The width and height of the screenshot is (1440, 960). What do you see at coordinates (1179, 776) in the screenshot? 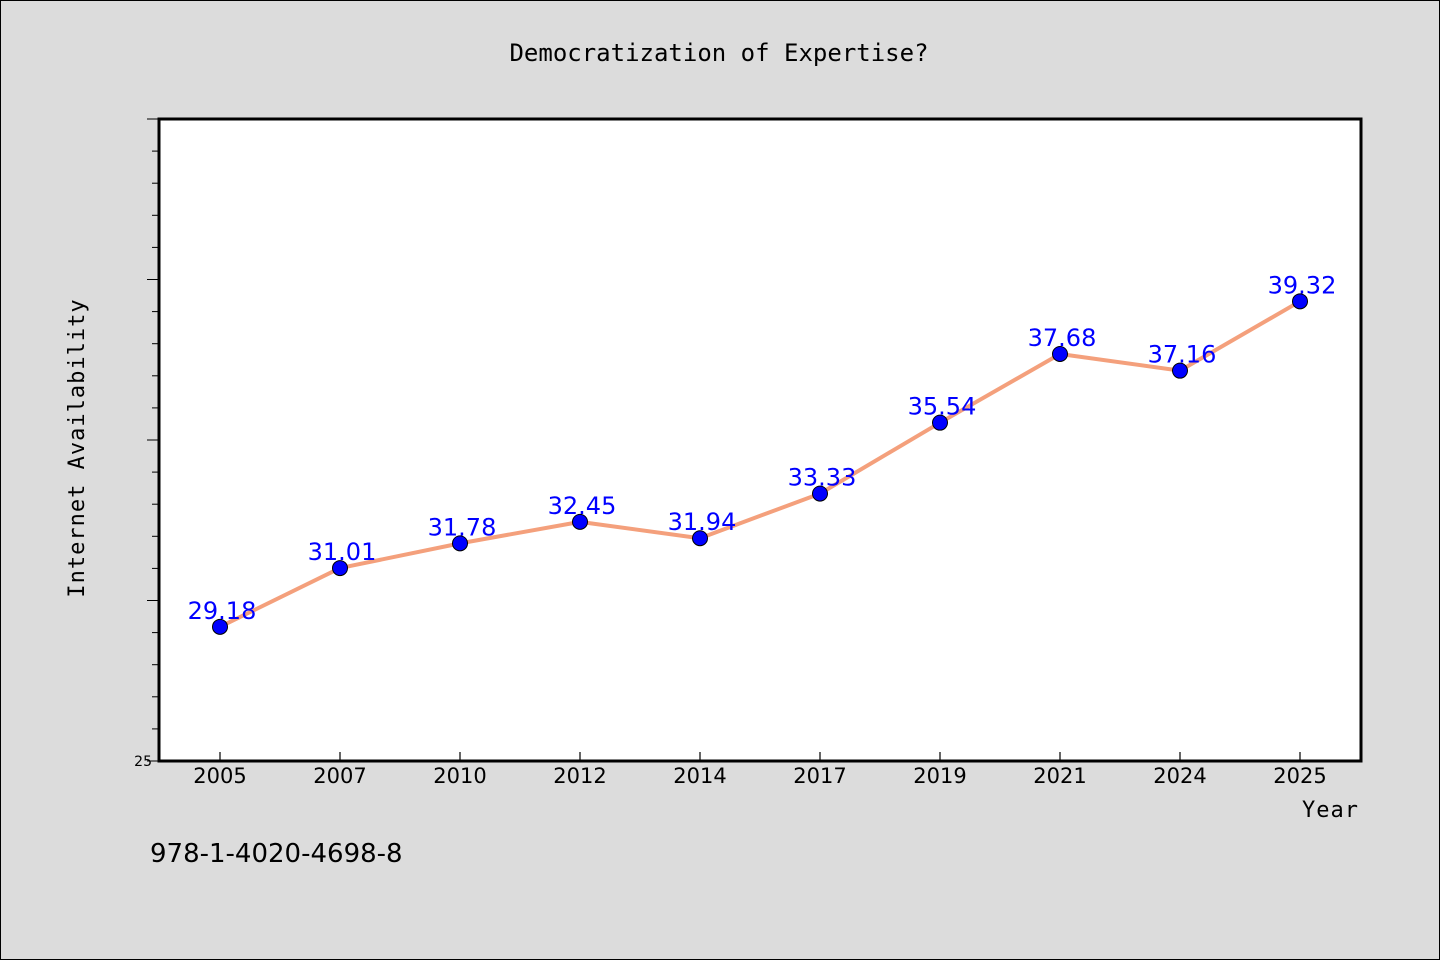
I see `x-tick-label: 2024` at bounding box center [1179, 776].